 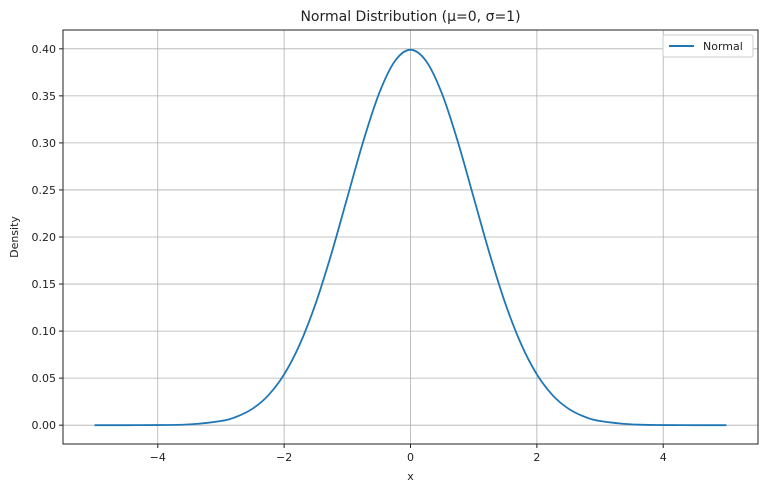 I want to click on y-tick-label: 0.25, so click(x=44, y=190).